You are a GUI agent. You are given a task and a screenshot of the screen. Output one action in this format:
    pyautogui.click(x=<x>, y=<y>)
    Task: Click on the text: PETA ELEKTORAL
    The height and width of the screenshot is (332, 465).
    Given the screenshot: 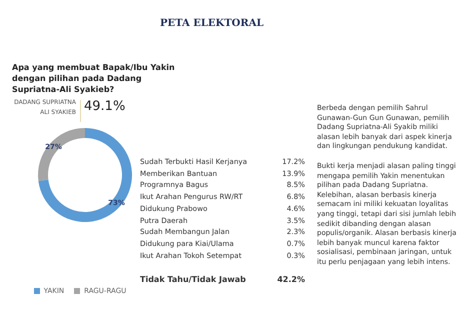 What is the action you would take?
    pyautogui.click(x=212, y=23)
    